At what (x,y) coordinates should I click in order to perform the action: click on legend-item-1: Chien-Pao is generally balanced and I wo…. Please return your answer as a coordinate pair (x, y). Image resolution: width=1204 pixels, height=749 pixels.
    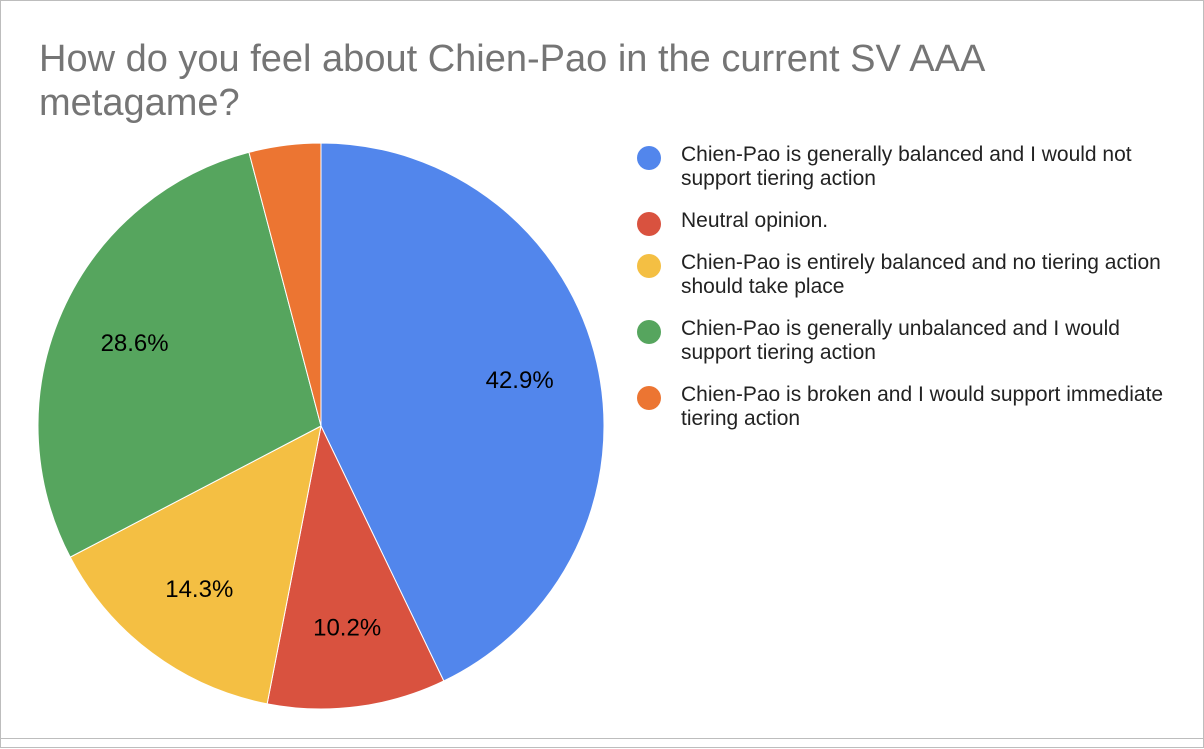
    Looking at the image, I should click on (907, 167).